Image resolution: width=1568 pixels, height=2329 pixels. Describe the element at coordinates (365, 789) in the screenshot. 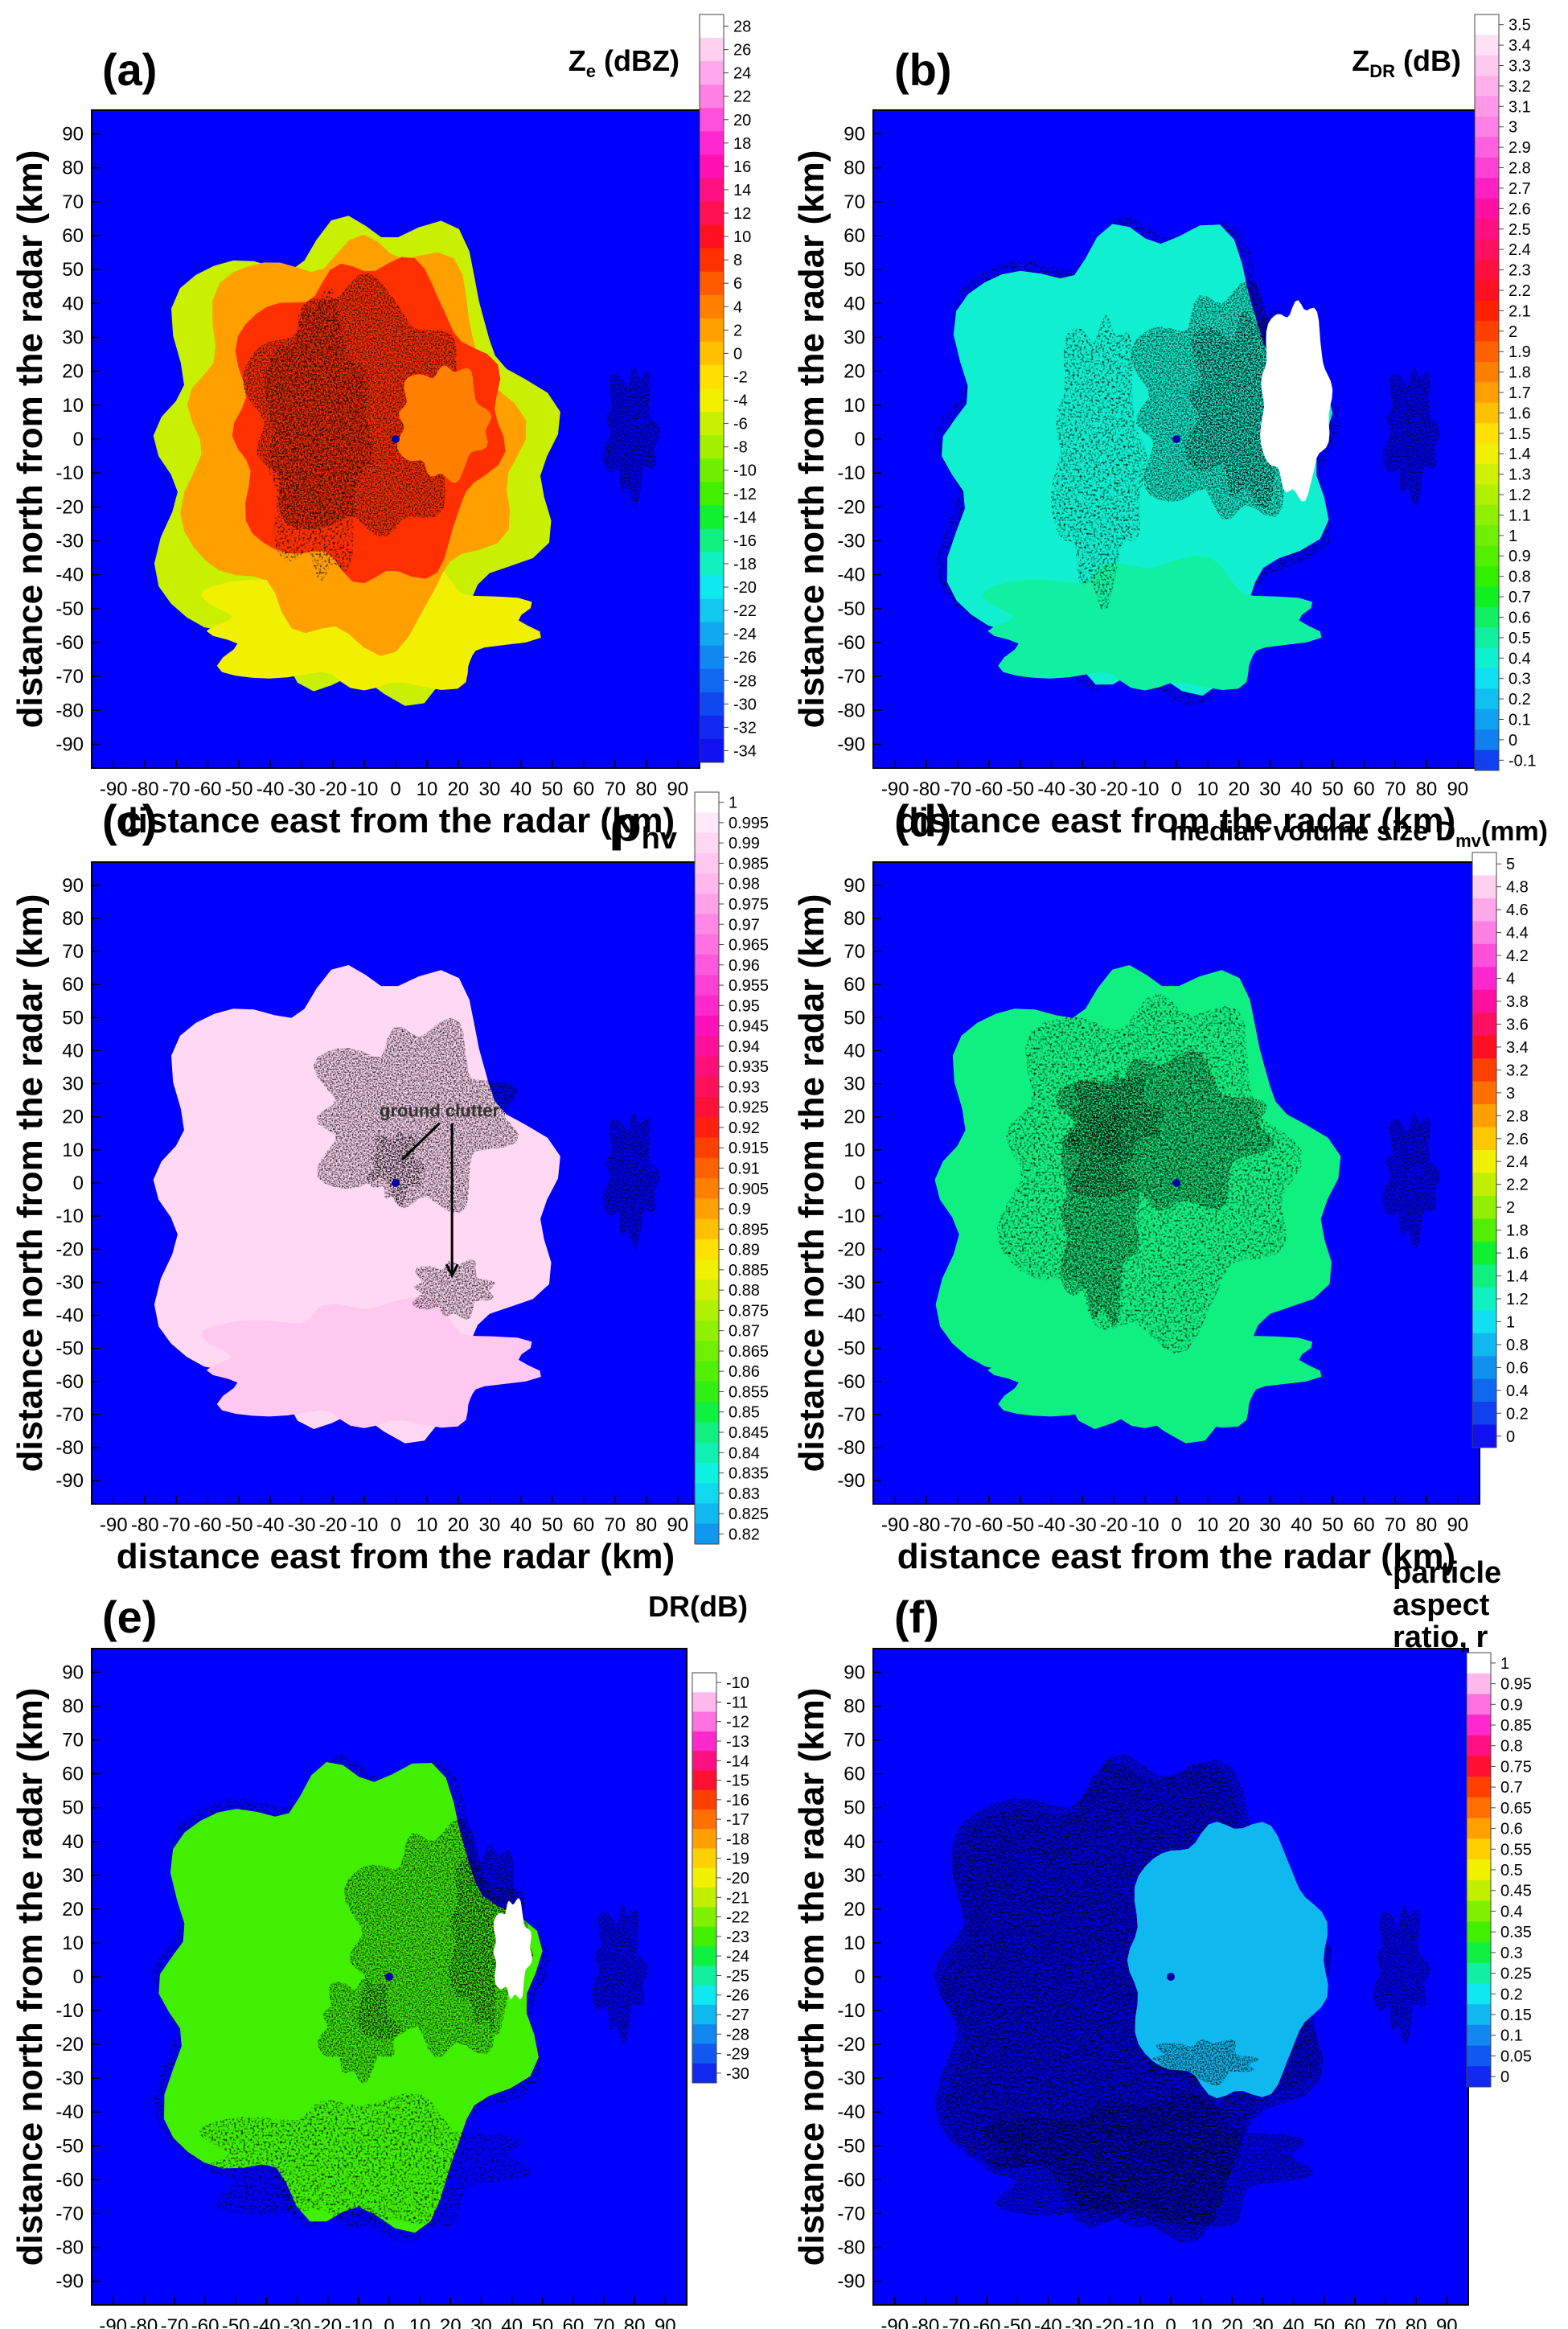

I see `x-tick-label: -10` at that location.